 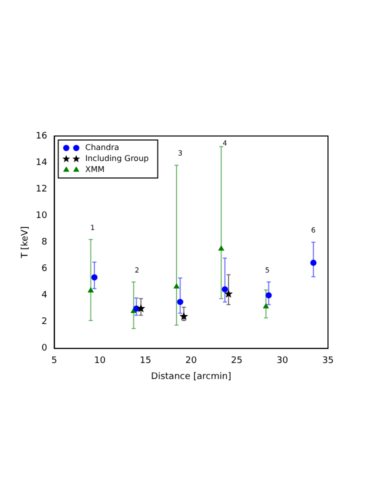 I want to click on x-tick-label: 30, so click(x=282, y=361).